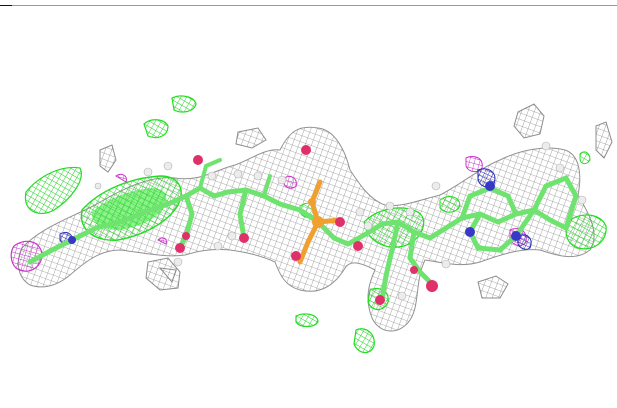  Describe the element at coordinates (308, 5) in the screenshot. I see `top-border` at that location.